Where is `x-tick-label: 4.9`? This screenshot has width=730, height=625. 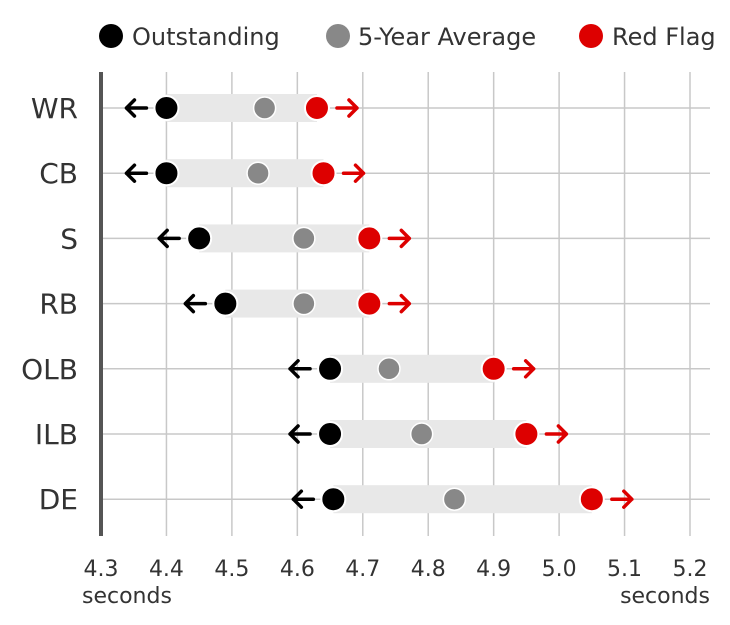
x-tick-label: 4.9 is located at coordinates (493, 569).